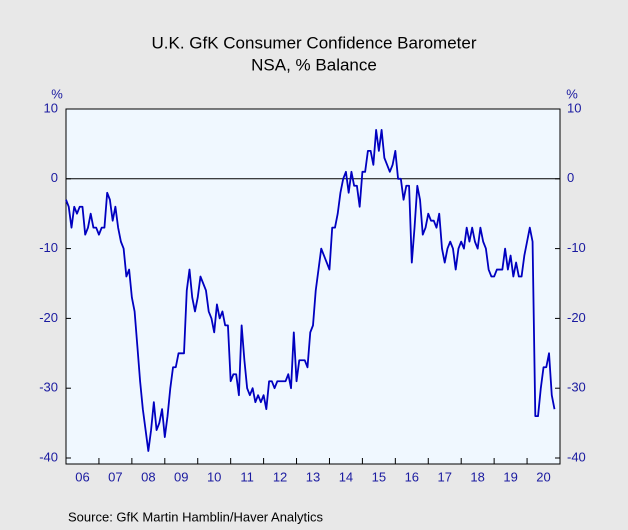 The height and width of the screenshot is (530, 628). Describe the element at coordinates (576, 317) in the screenshot. I see `y2-tick-label: -20` at that location.